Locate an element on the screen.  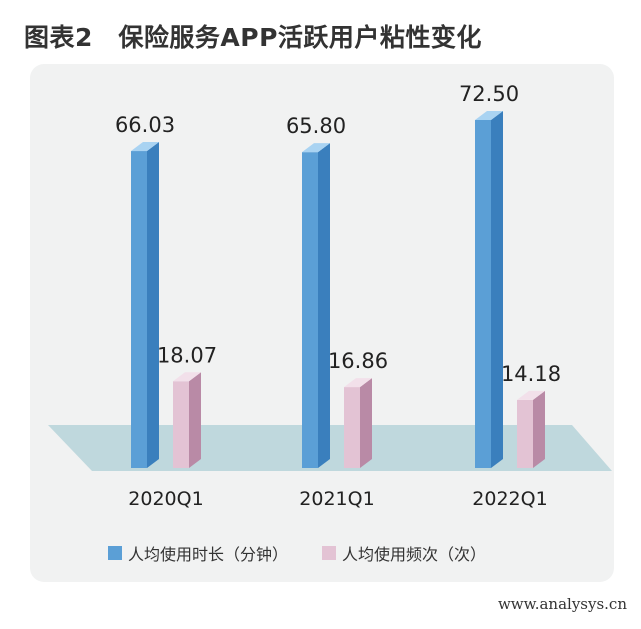
legend-item-series1: 人均使用时长（分钟） is located at coordinates (198, 553).